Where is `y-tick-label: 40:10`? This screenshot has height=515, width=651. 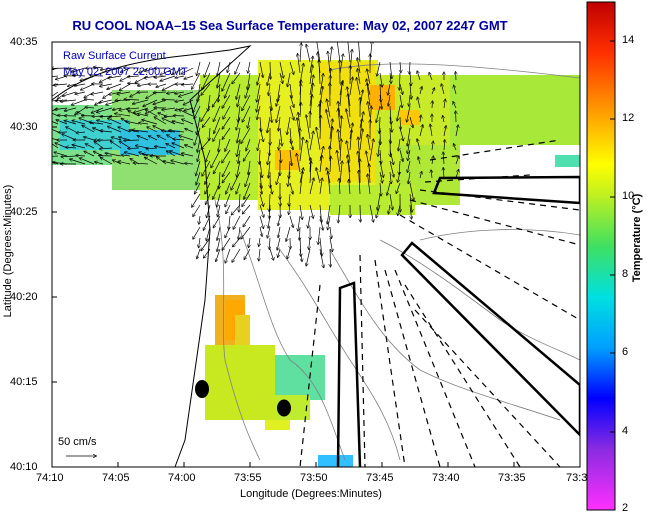 y-tick-label: 40:10 is located at coordinates (24, 467).